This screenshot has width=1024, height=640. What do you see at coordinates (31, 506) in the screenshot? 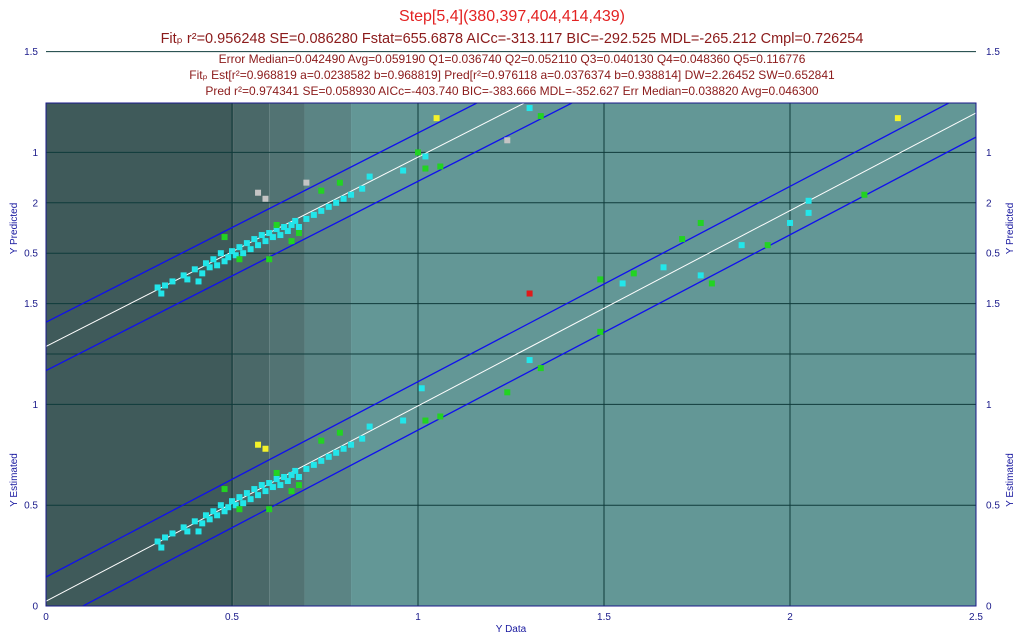
I see `bottom-y-tick-left: 0.5` at bounding box center [31, 506].